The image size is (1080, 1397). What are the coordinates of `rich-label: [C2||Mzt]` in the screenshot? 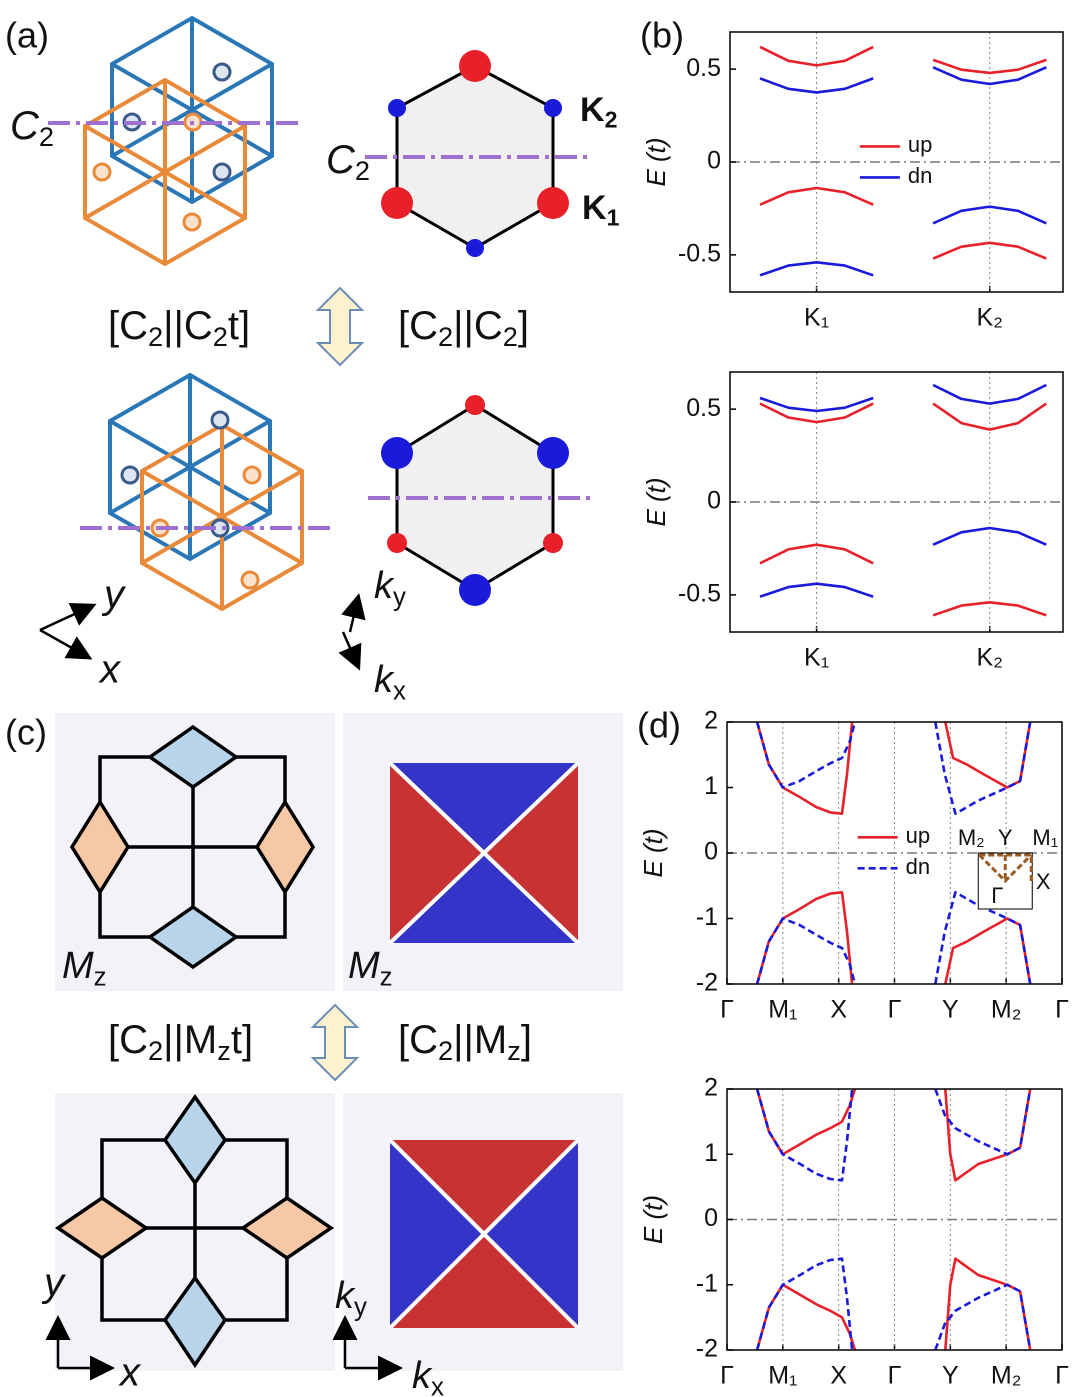 It's located at (180, 1042).